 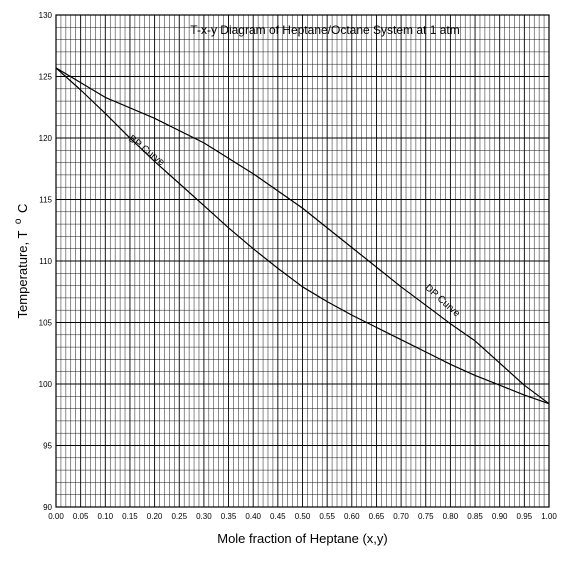 I want to click on y-tick-label: 90, so click(x=47, y=507).